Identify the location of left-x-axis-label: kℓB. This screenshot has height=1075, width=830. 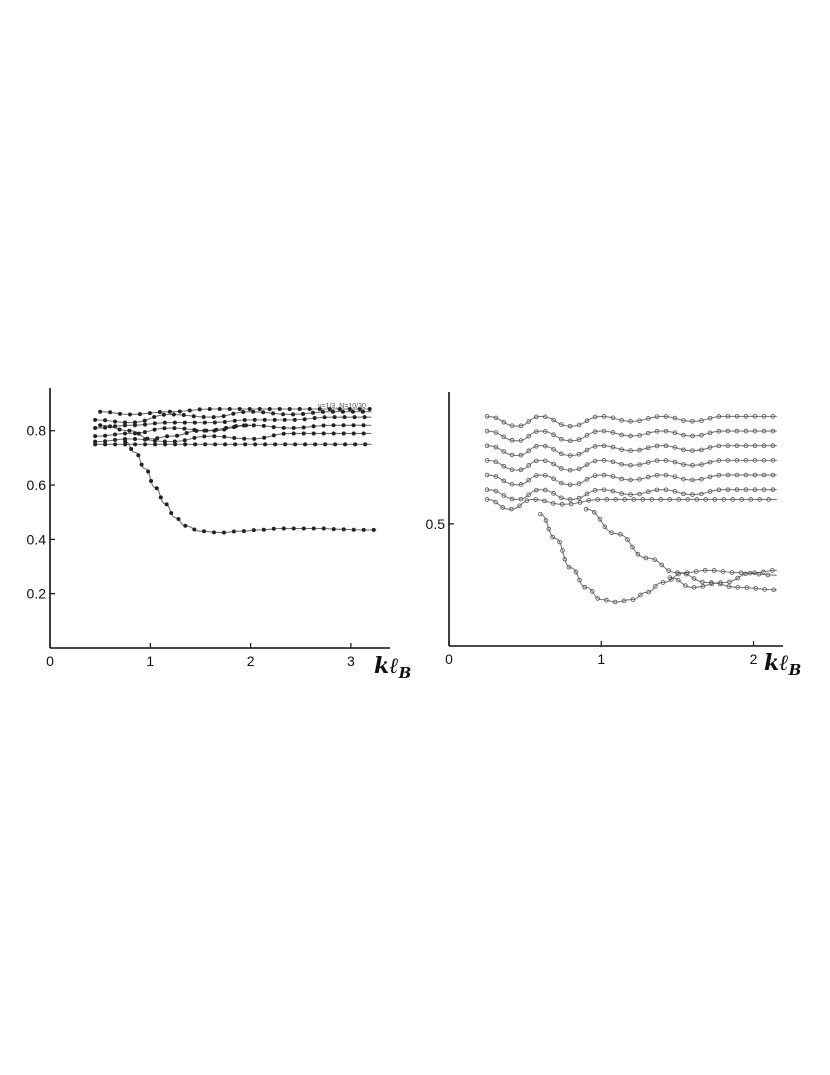
(392, 667).